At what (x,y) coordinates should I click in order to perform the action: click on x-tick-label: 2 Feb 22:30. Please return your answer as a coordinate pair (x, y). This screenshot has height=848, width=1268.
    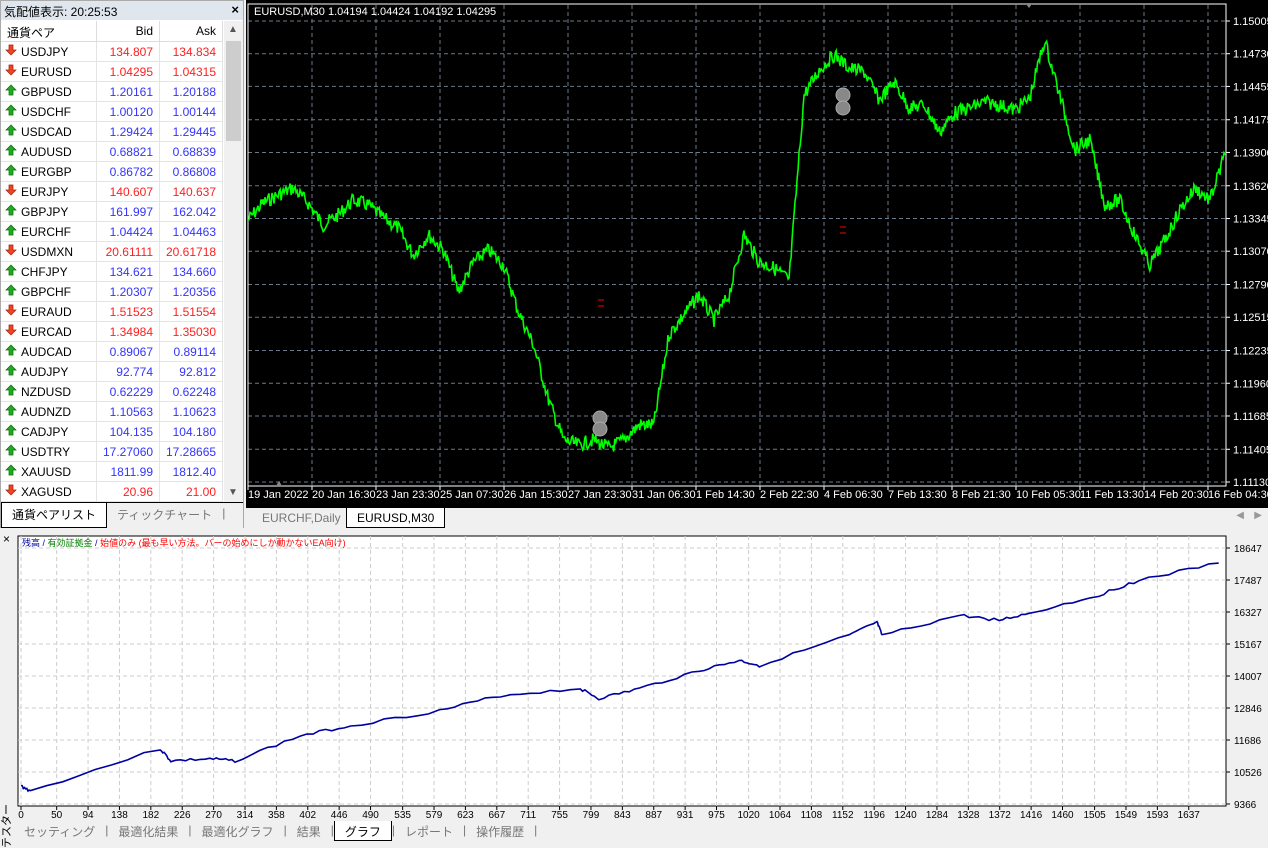
    Looking at the image, I should click on (789, 495).